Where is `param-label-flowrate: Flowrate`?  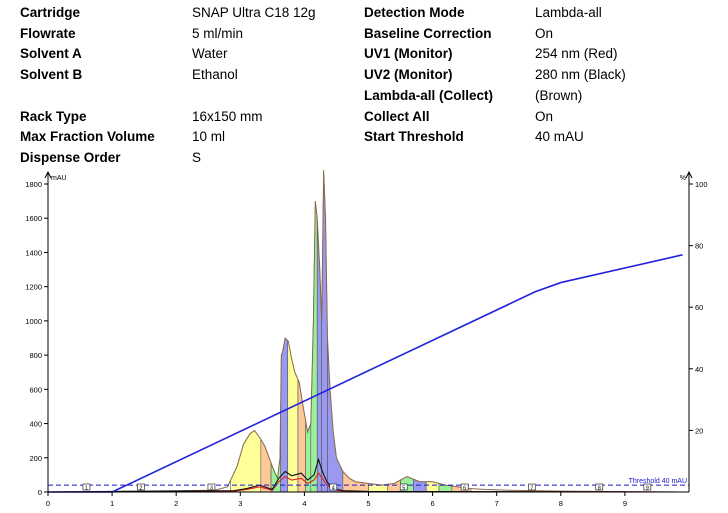
param-label-flowrate: Flowrate is located at coordinates (48, 33).